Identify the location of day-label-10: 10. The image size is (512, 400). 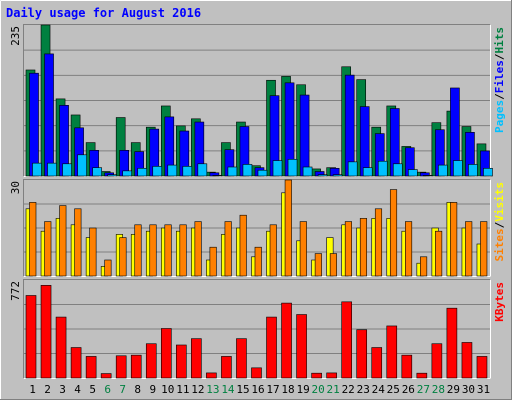
(167, 389).